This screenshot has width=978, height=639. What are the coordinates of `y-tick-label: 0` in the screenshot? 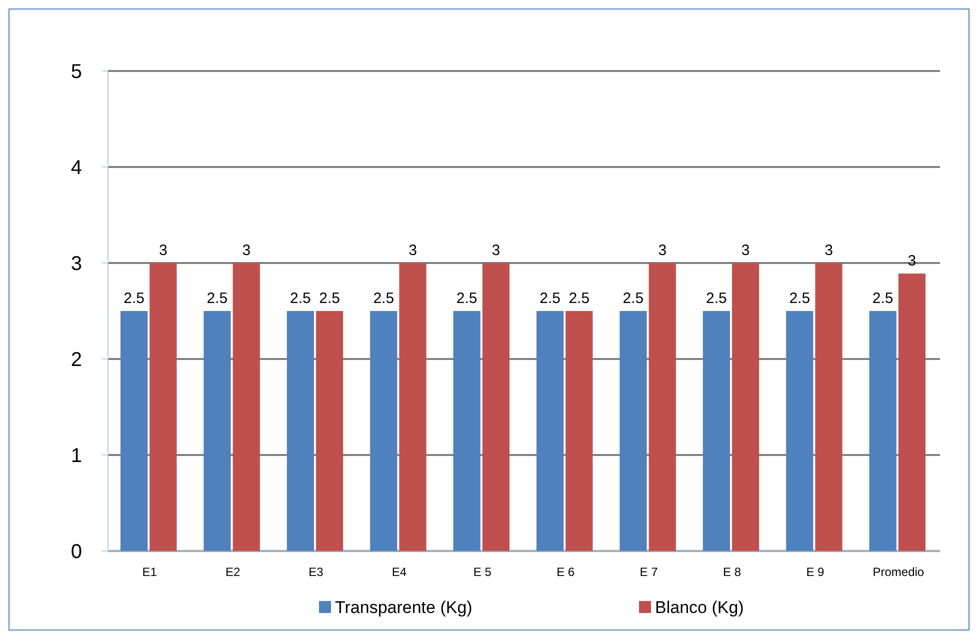 It's located at (76, 552).